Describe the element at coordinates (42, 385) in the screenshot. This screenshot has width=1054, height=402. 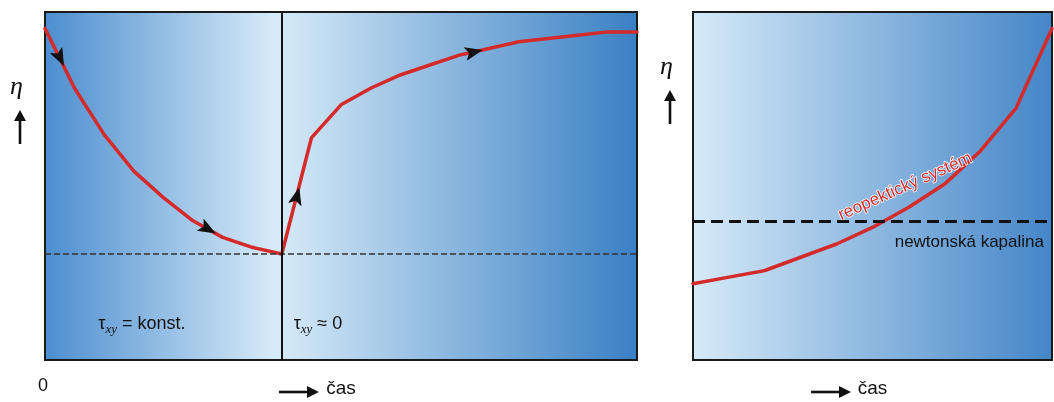
I see `text: 0` at that location.